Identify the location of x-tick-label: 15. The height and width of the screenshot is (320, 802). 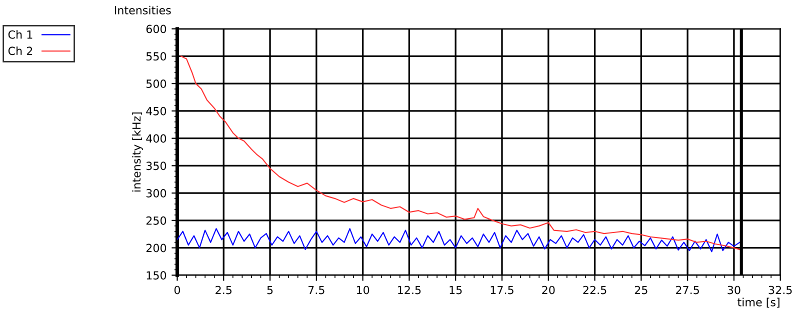
(456, 290).